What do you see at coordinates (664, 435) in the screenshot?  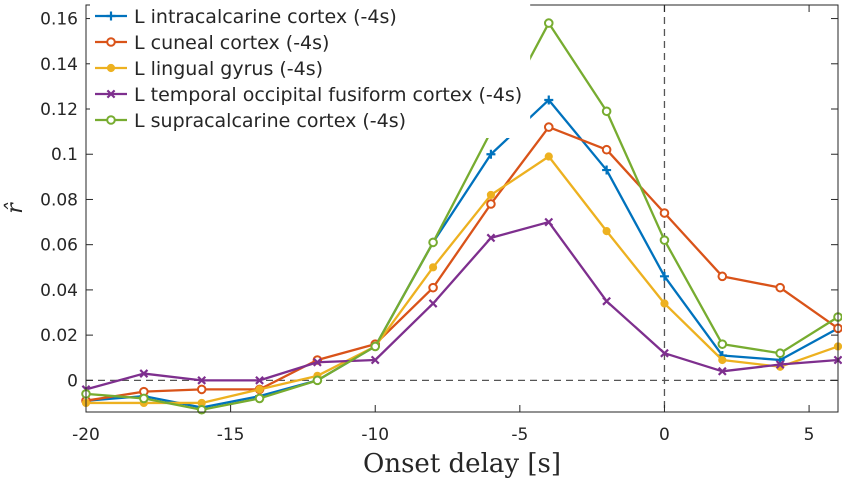 I see `x-tick-label: 0` at bounding box center [664, 435].